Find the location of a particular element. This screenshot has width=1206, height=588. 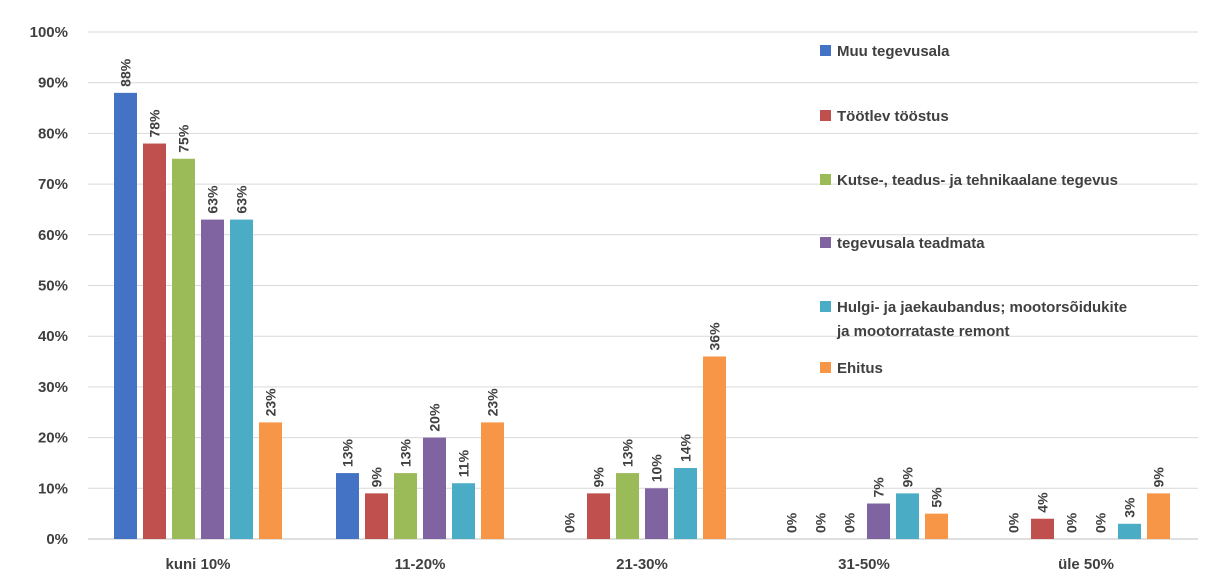

x-tick-label: 11-20% is located at coordinates (420, 564).